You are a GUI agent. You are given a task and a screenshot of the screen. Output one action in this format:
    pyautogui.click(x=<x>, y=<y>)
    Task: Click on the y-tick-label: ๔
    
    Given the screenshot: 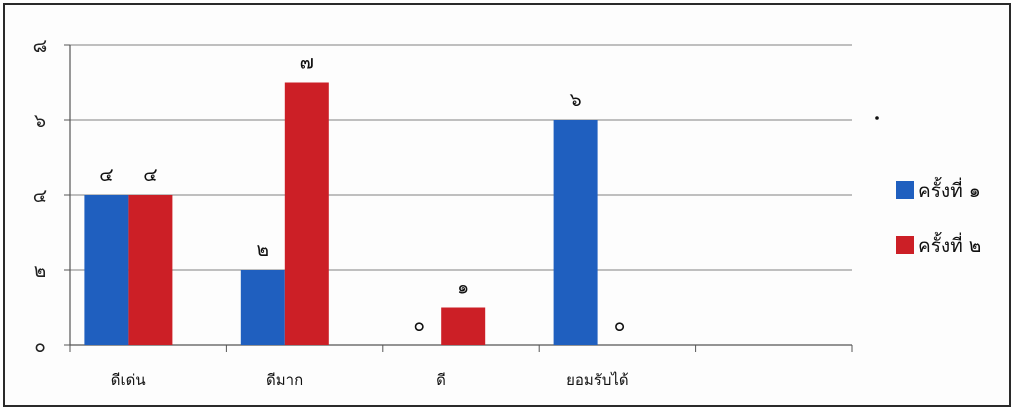 What is the action you would take?
    pyautogui.click(x=40, y=196)
    